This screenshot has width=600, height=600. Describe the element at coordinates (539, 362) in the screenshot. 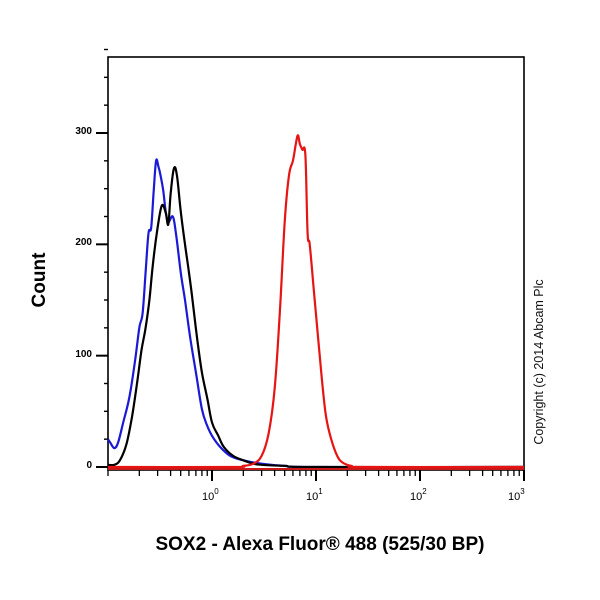

I see `copyright-annotation: Copyright (c) 2014 Abcam Plc` at that location.